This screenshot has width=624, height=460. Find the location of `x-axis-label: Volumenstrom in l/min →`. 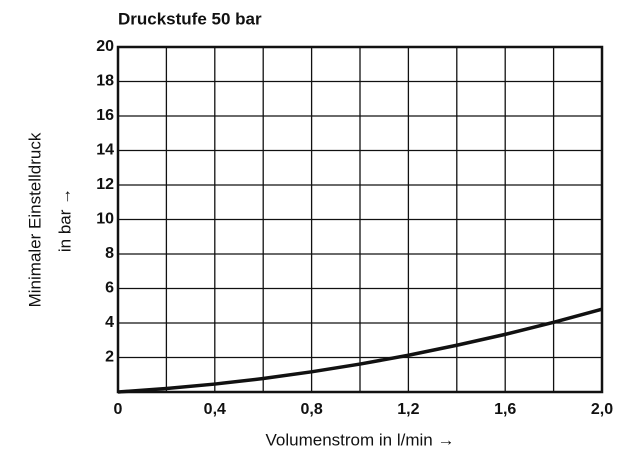

x-axis-label: Volumenstrom in l/min → is located at coordinates (360, 439).